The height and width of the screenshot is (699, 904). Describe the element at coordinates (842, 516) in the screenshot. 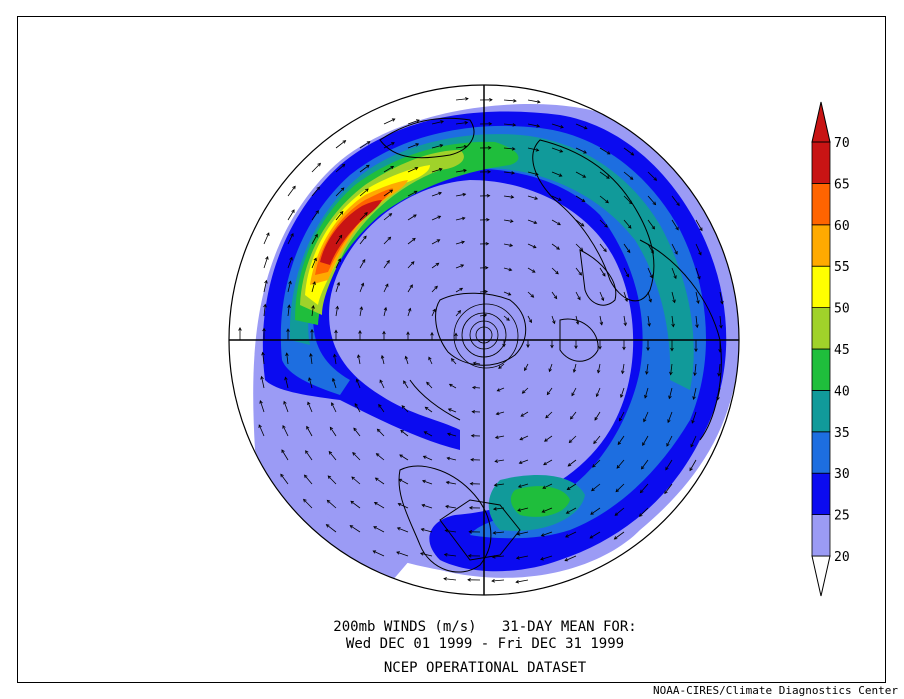

I see `colorbar-tick-label: 25` at that location.